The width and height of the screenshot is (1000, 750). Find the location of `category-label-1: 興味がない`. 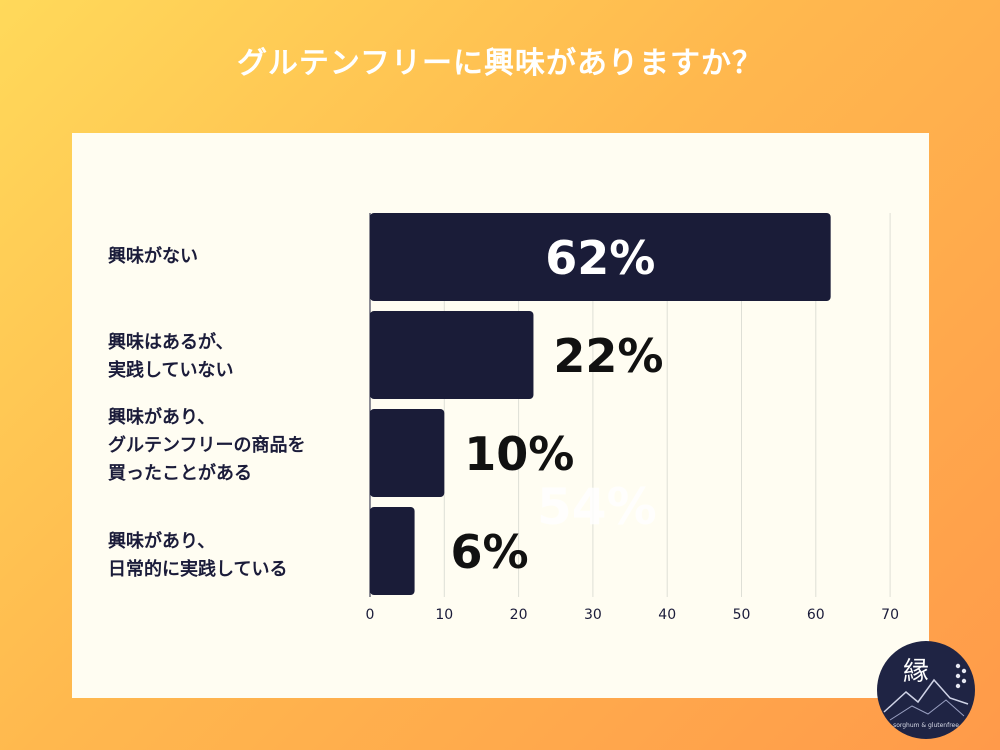

category-label-1: 興味がない is located at coordinates (153, 256).